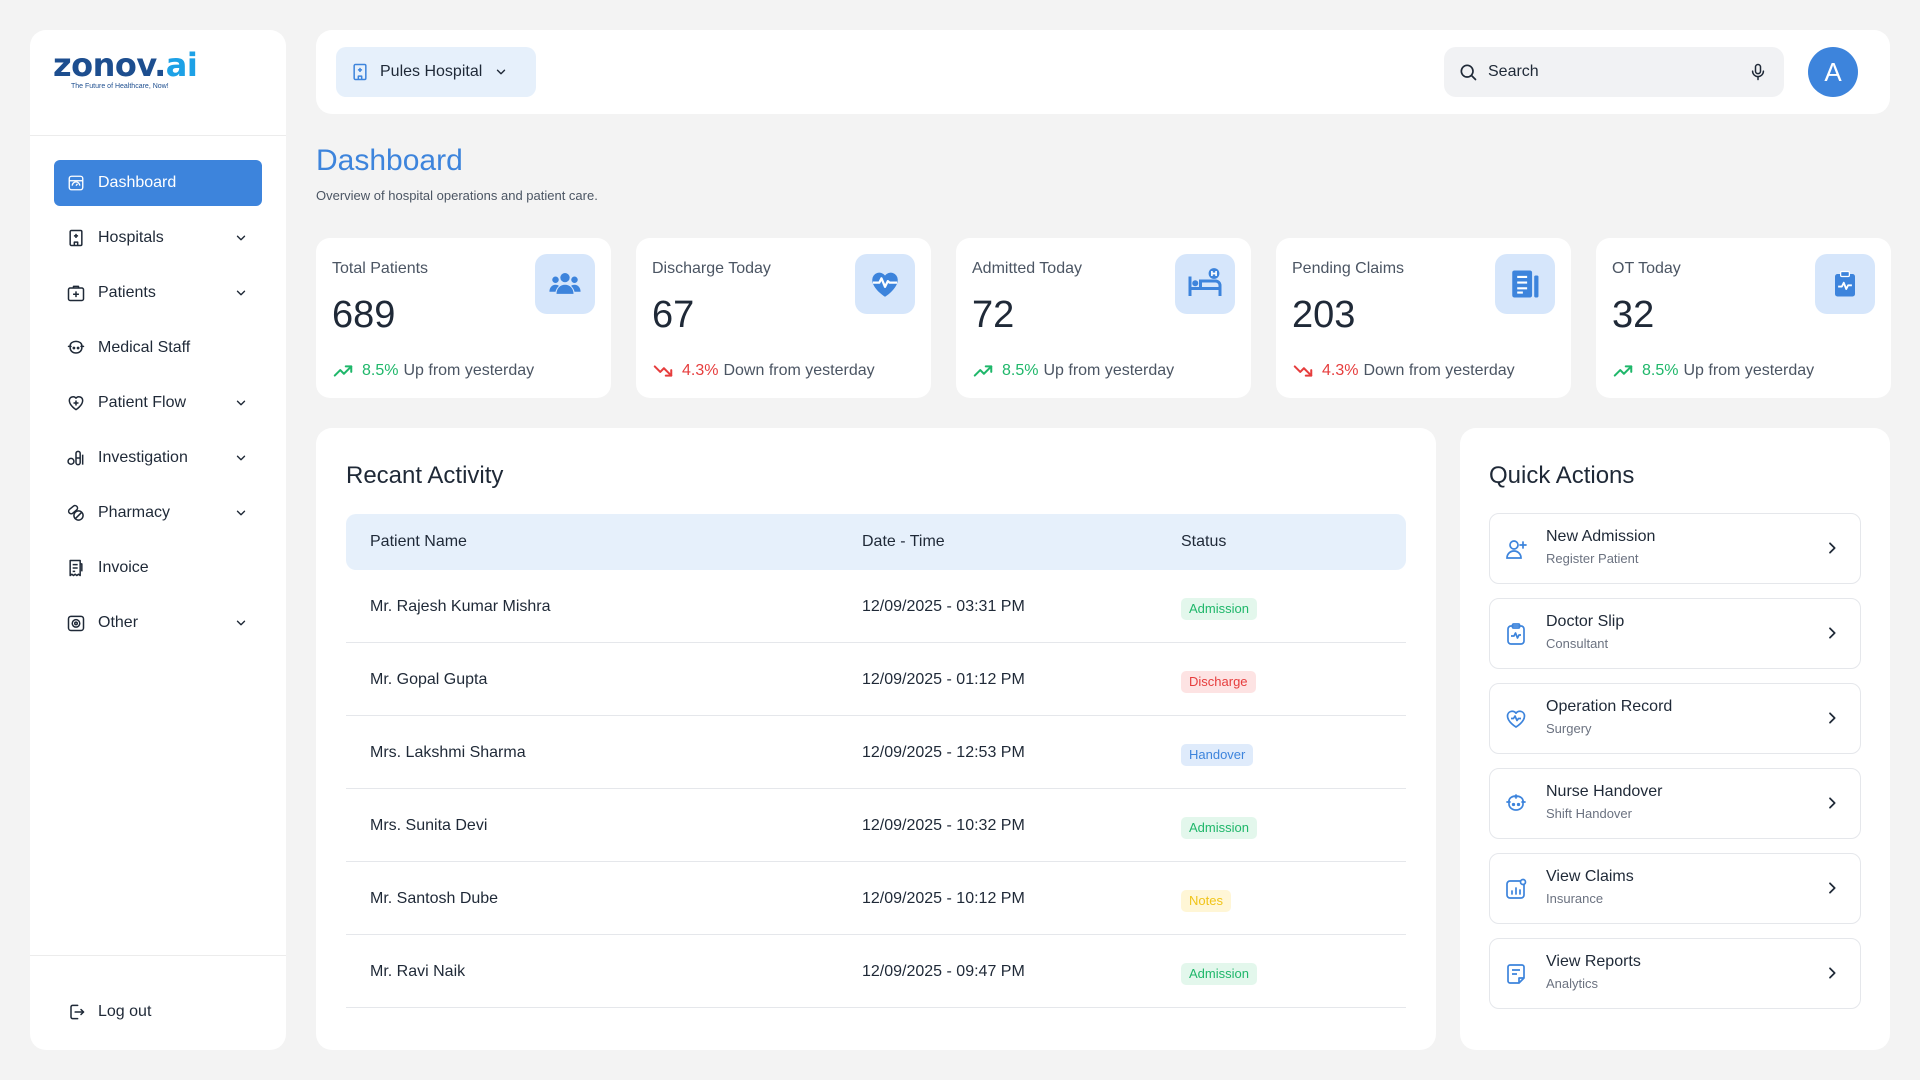  Describe the element at coordinates (1348, 268) in the screenshot. I see `stat-label: Pending Claims` at that location.